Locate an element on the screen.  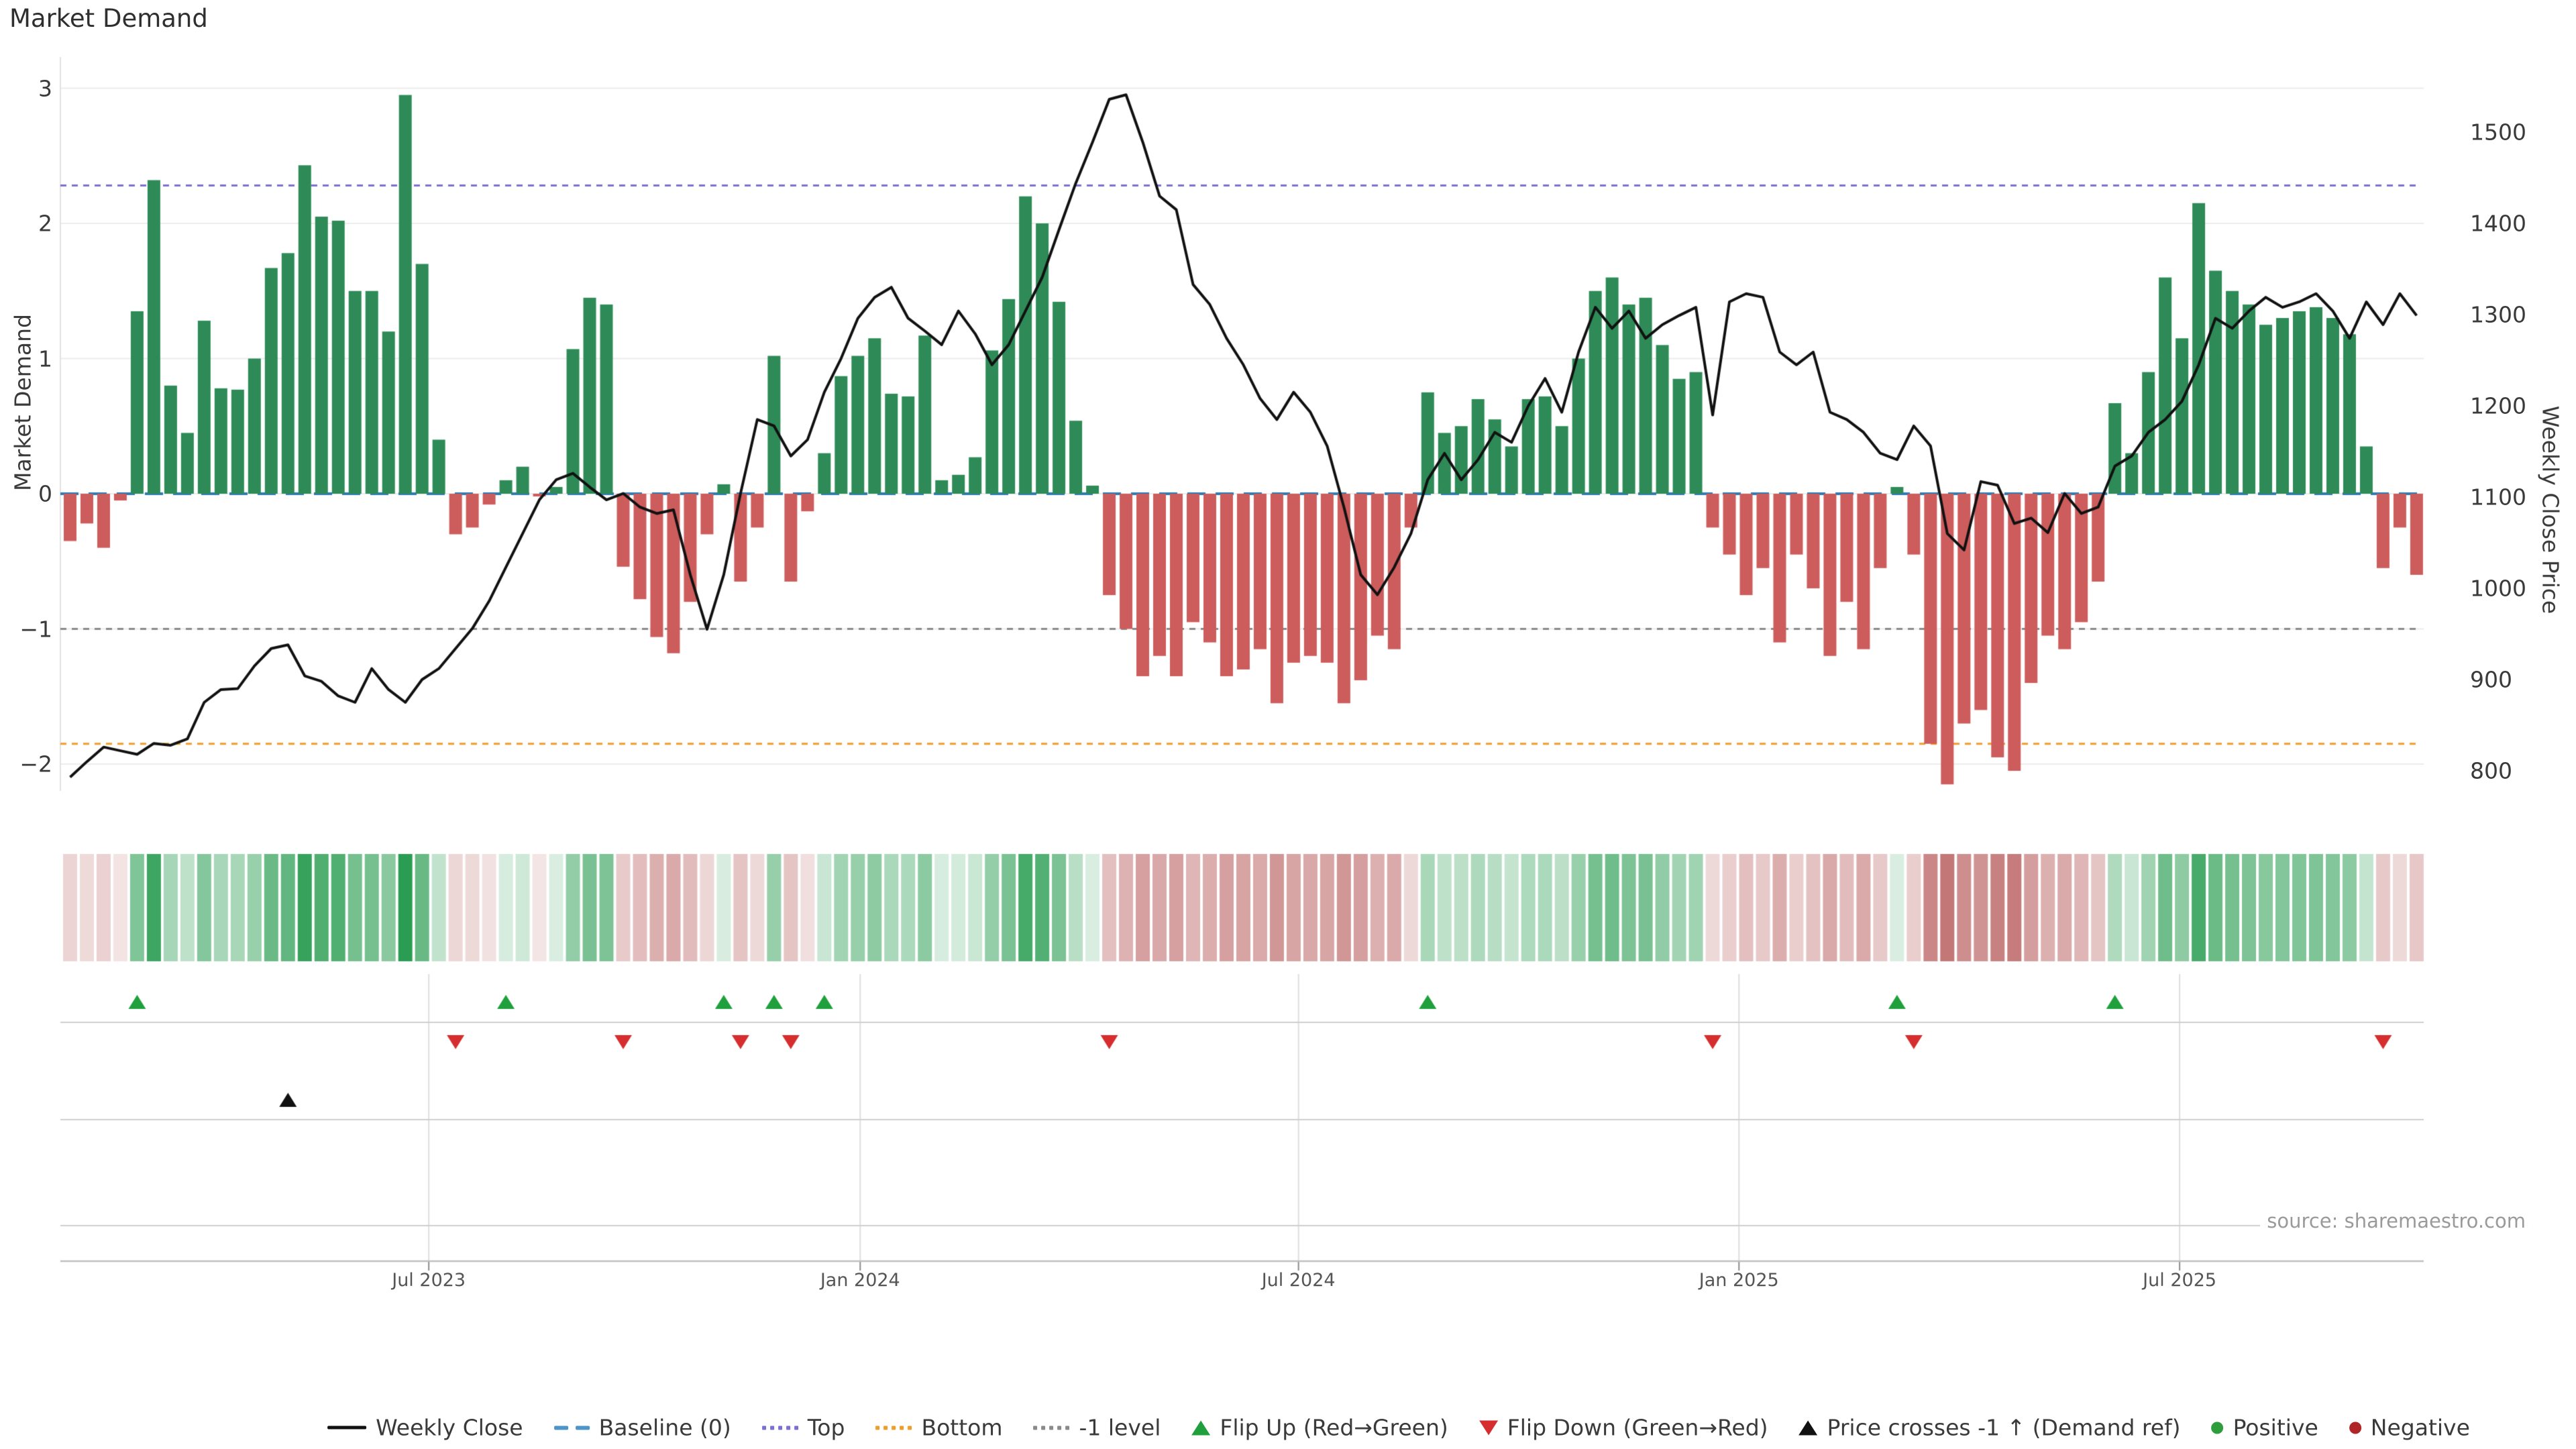
right-axis-label: Weekly Close Price is located at coordinates (2550, 509).